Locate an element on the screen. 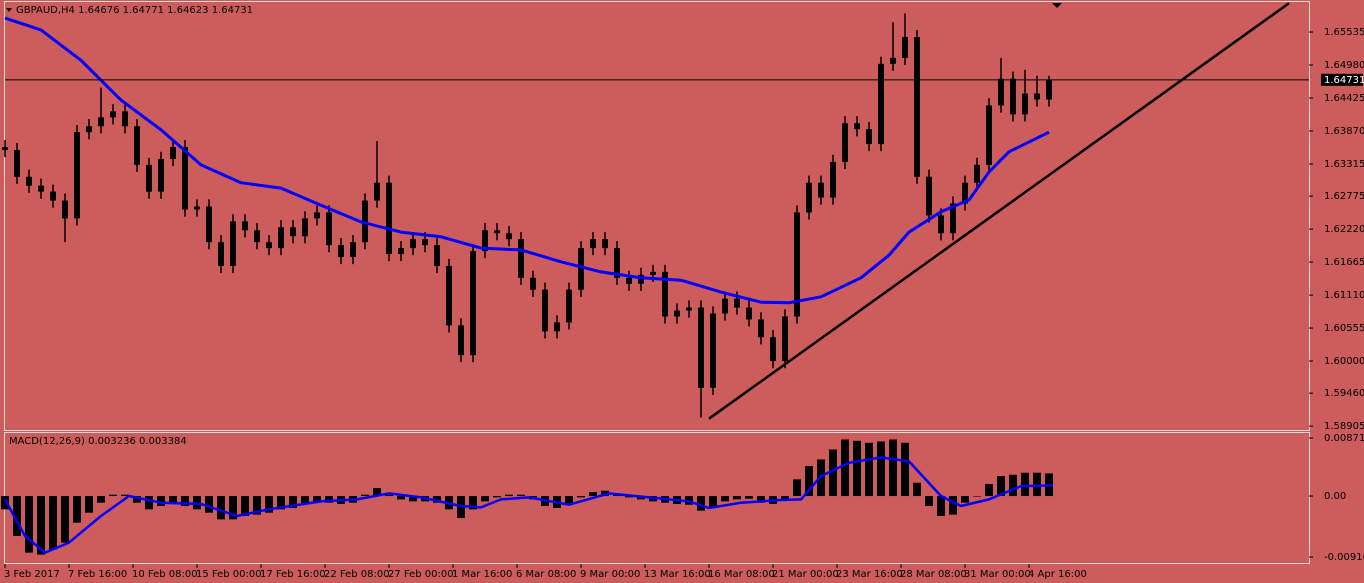 This screenshot has height=583, width=1364. y-tick-label: 1.58905 is located at coordinates (1344, 426).